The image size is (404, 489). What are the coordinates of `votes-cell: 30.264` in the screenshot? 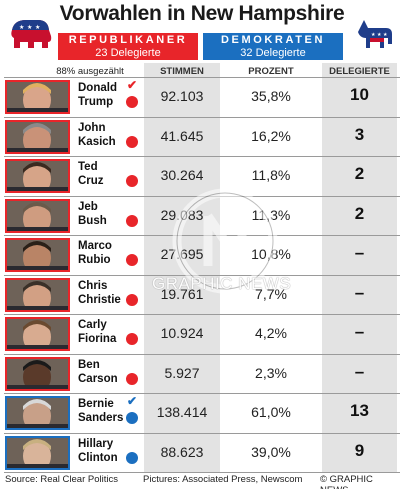 It's located at (182, 175).